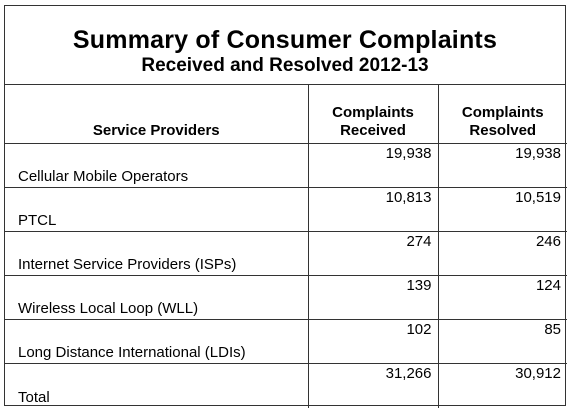 This screenshot has width=570, height=410. What do you see at coordinates (373, 130) in the screenshot?
I see `header-received-line2: Received` at bounding box center [373, 130].